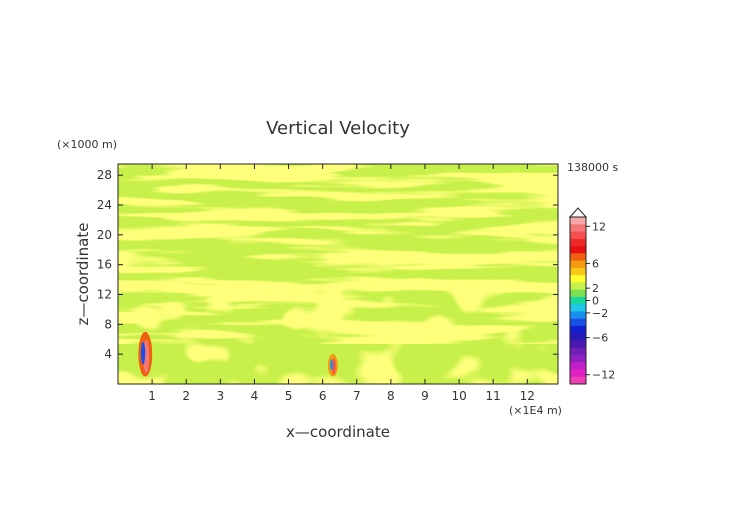 The image size is (752, 532). What do you see at coordinates (186, 396) in the screenshot?
I see `x-tick-label: 2` at bounding box center [186, 396].